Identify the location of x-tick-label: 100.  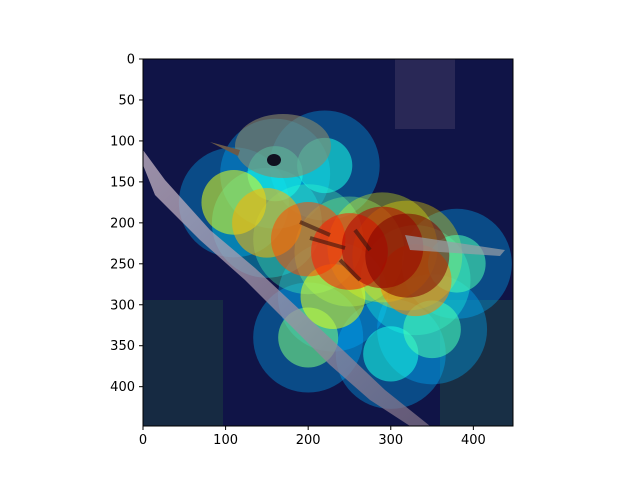
(225, 440).